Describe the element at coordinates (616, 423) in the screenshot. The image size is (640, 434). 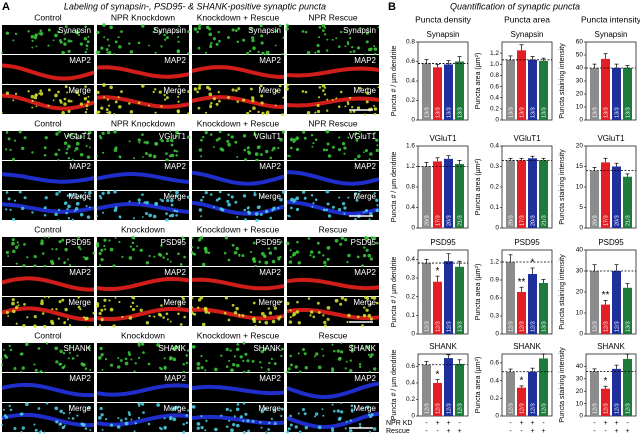
I see `condition-mark: +` at that location.